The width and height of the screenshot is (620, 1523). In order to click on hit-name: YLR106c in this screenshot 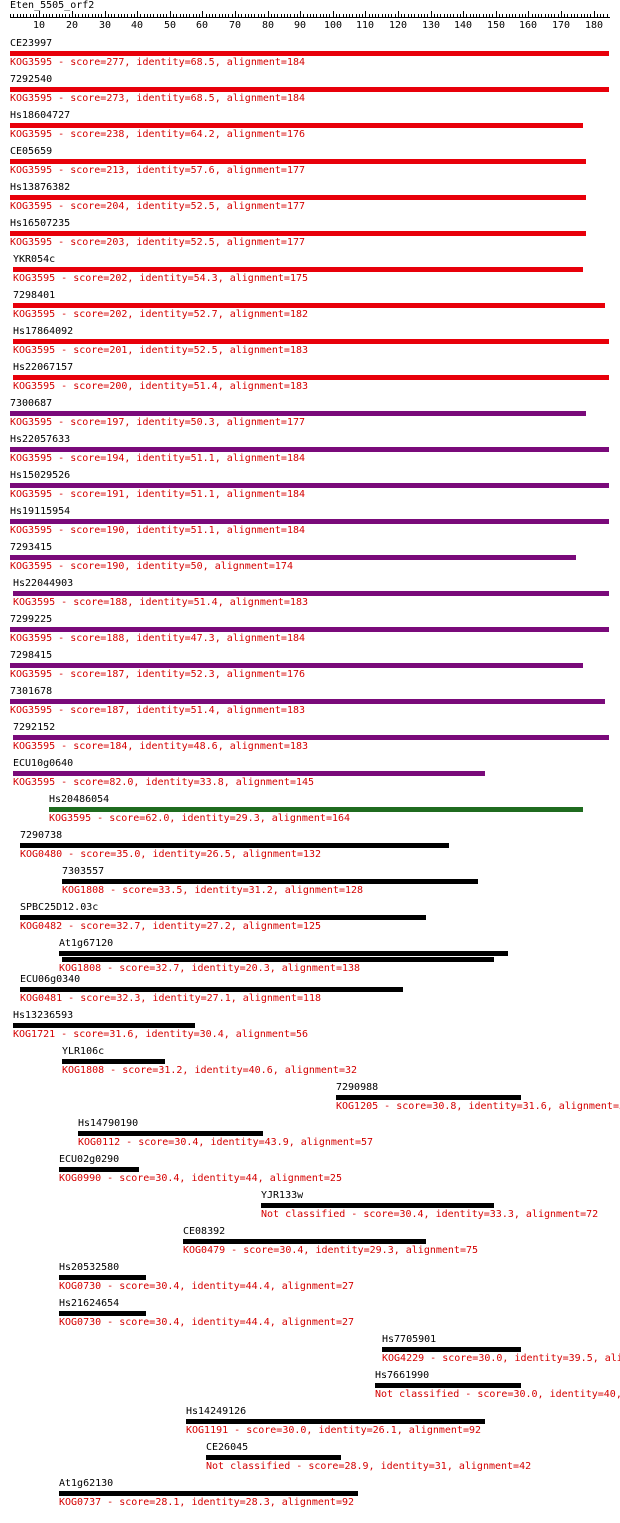, I will do `click(83, 1051)`.